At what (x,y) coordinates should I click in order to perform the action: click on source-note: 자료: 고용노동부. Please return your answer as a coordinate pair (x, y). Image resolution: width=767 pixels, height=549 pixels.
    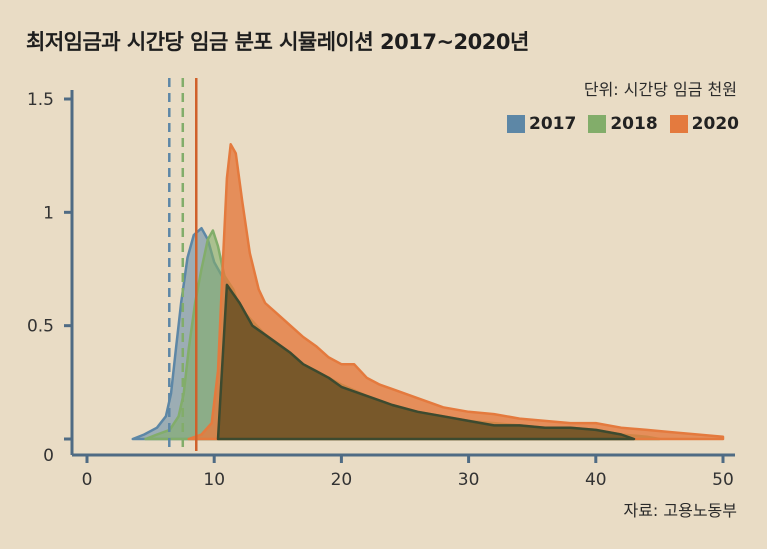
    Looking at the image, I should click on (680, 510).